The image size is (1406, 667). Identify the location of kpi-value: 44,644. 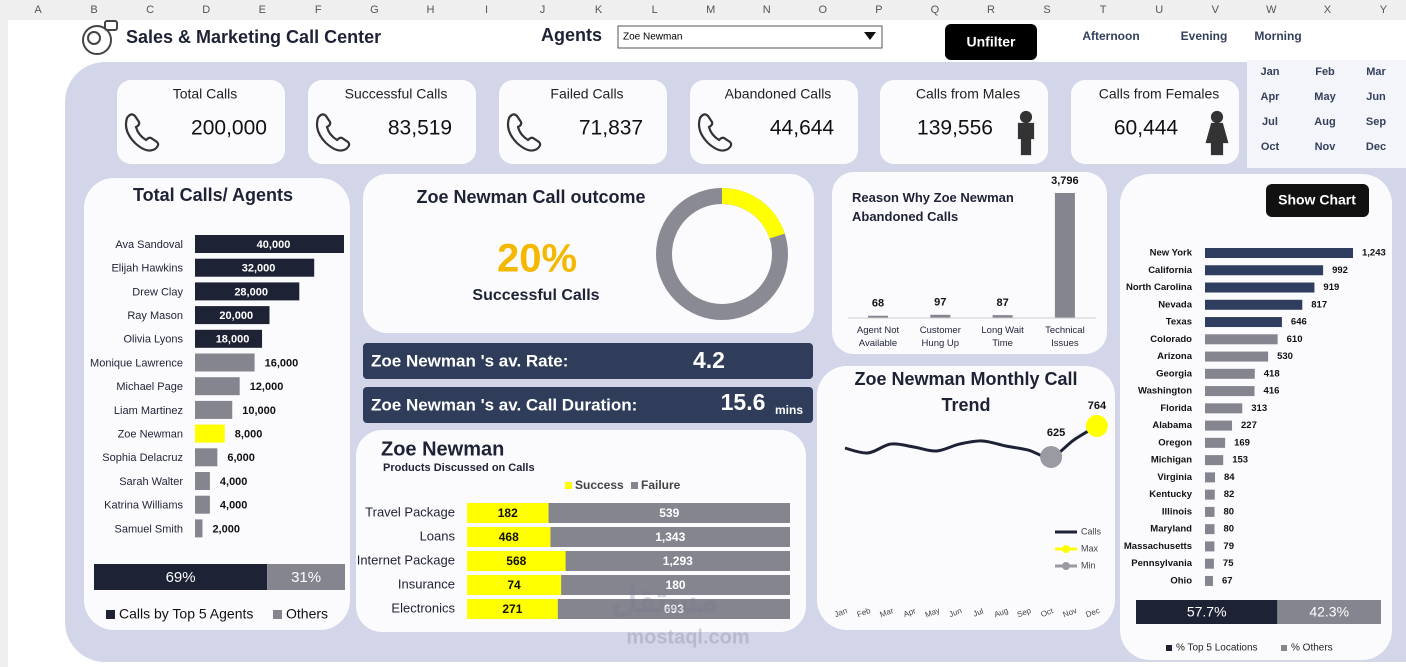
(802, 128).